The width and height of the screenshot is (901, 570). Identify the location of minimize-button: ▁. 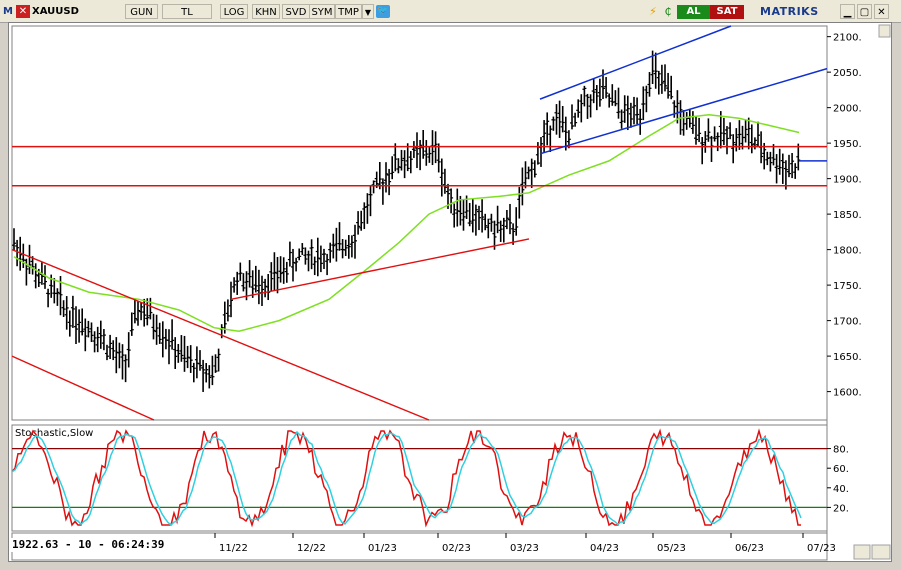
(847, 11).